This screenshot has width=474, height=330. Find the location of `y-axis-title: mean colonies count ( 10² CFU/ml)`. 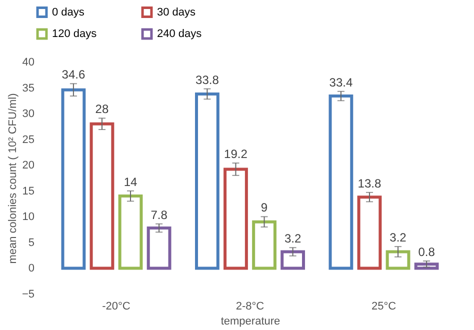

y-axis-title: mean colonies count ( 10² CFU/ml) is located at coordinates (12, 178).